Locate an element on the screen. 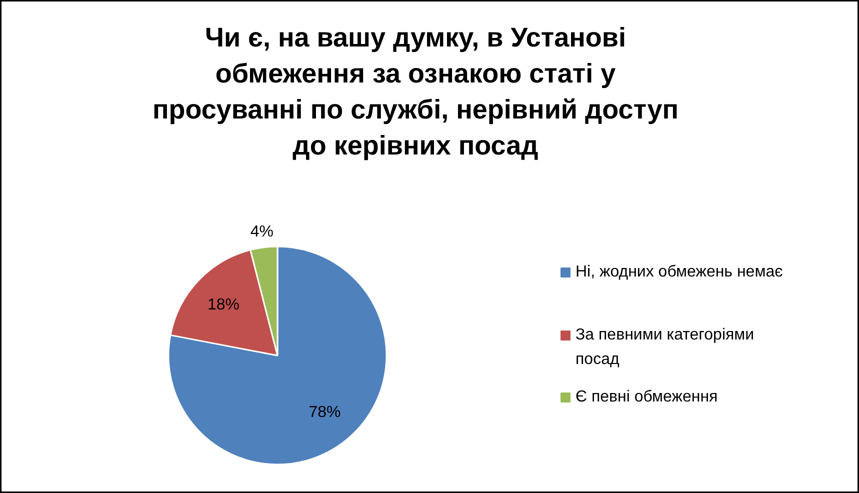 Image resolution: width=859 pixels, height=493 pixels. data-label: 78% is located at coordinates (324, 413).